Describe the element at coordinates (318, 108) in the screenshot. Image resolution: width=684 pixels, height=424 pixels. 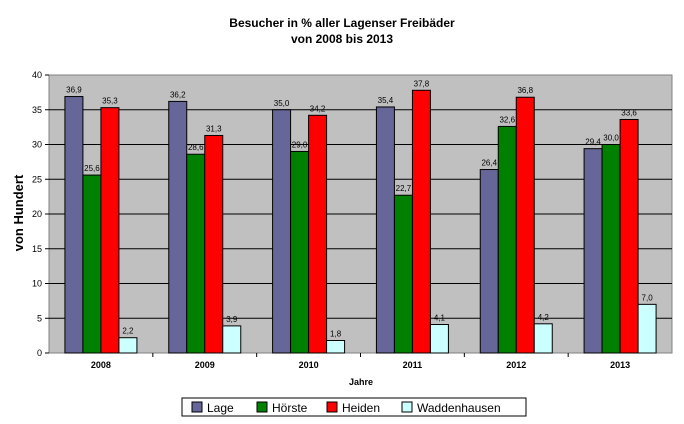
I see `data-label: 34,2` at that location.